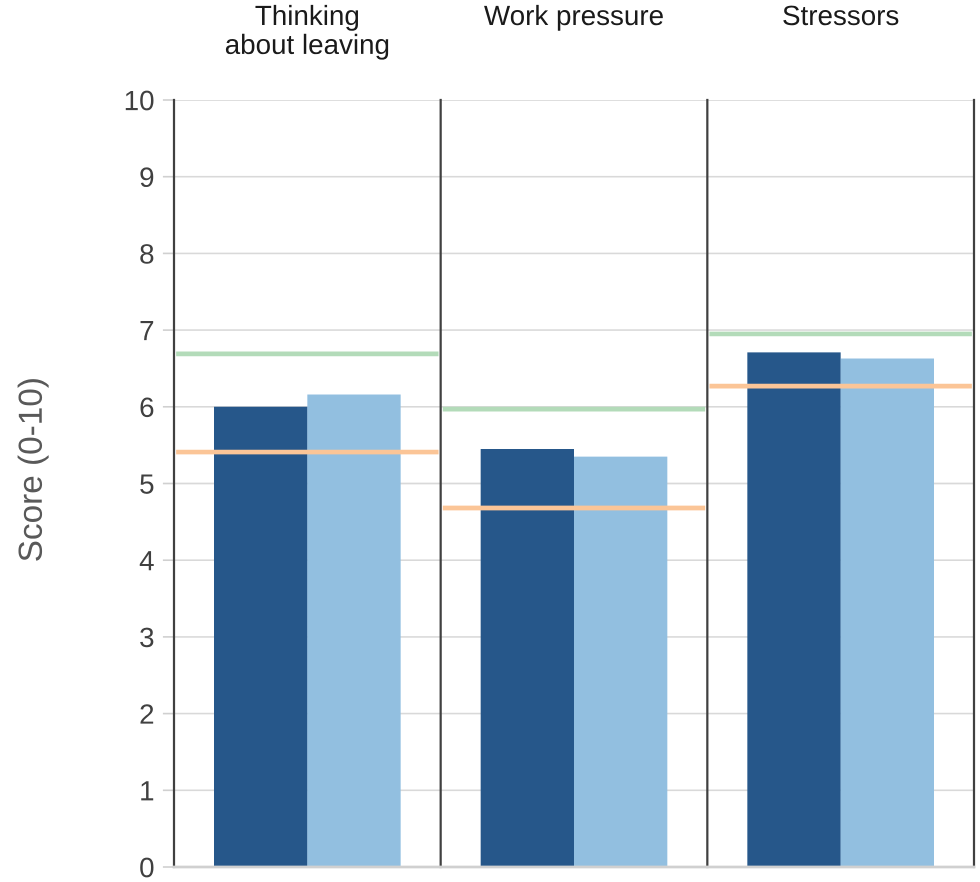 The image size is (980, 882). What do you see at coordinates (307, 32) in the screenshot?
I see `x-tick-label: Thinking about leaving` at bounding box center [307, 32].